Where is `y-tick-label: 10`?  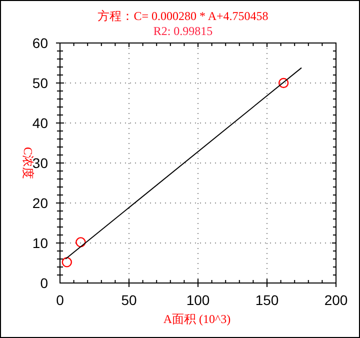
y-tick-label: 10 is located at coordinates (40, 243).